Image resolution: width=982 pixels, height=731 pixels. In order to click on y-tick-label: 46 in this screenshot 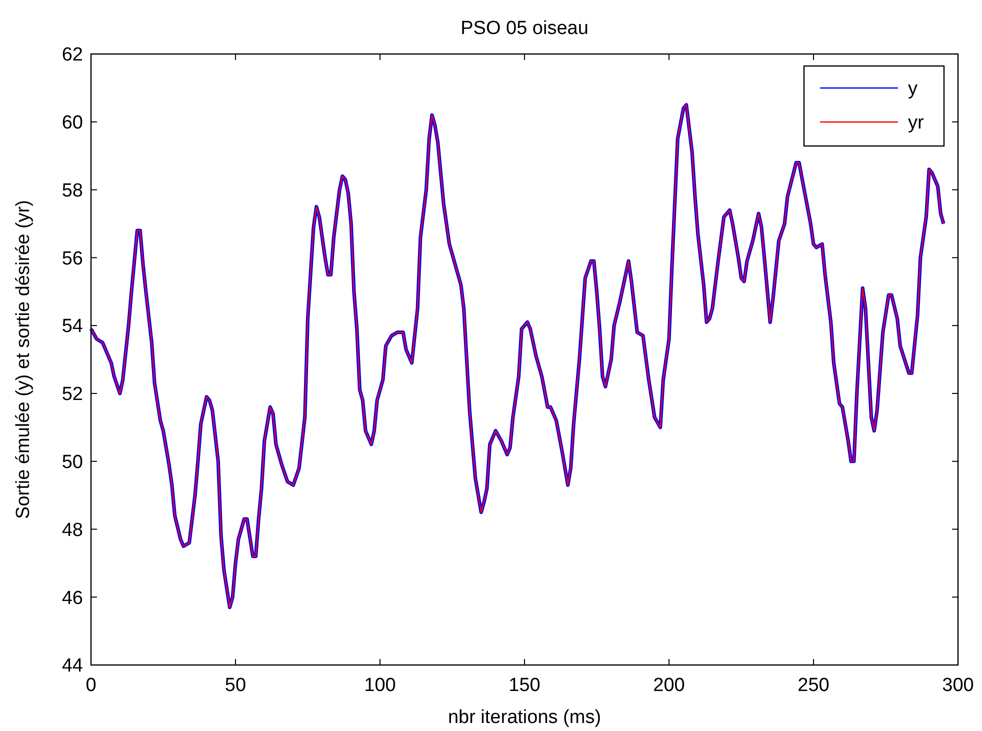, I will do `click(72, 598)`.